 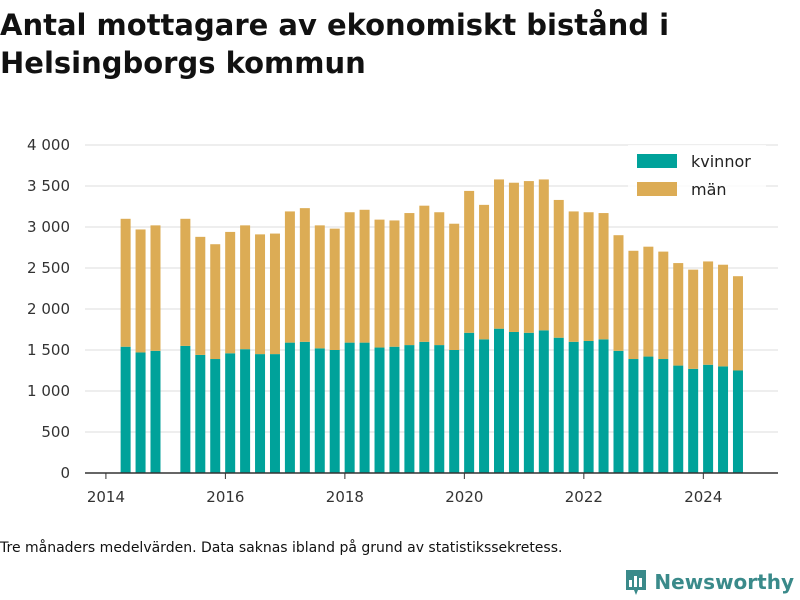 I want to click on x-tick-label: 2020, so click(x=464, y=497).